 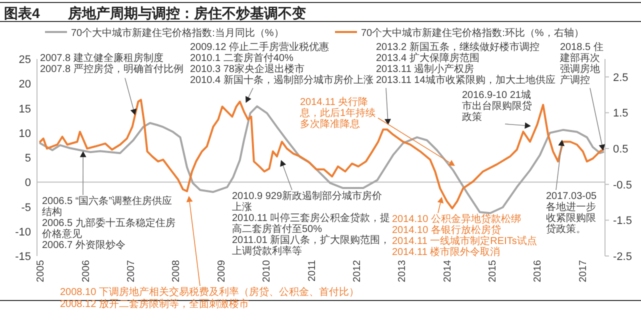 I want to click on y-tick-label: 0, so click(x=27, y=183).